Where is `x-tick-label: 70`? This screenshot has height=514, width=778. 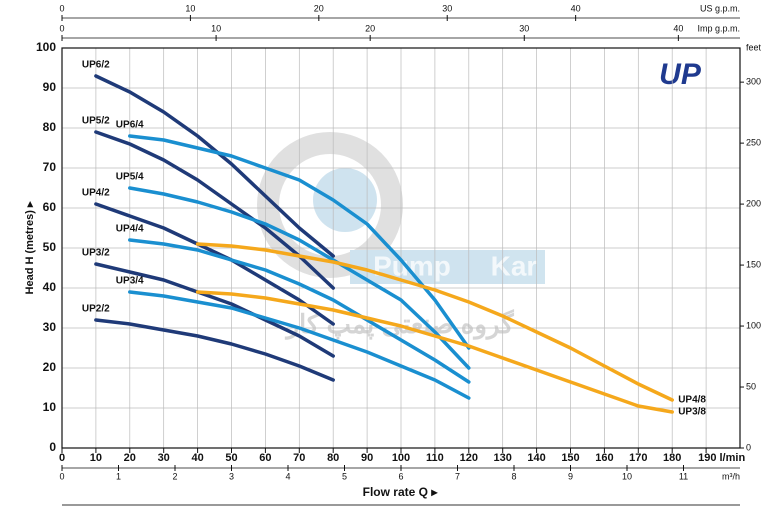 x-tick-label: 70 is located at coordinates (299, 458).